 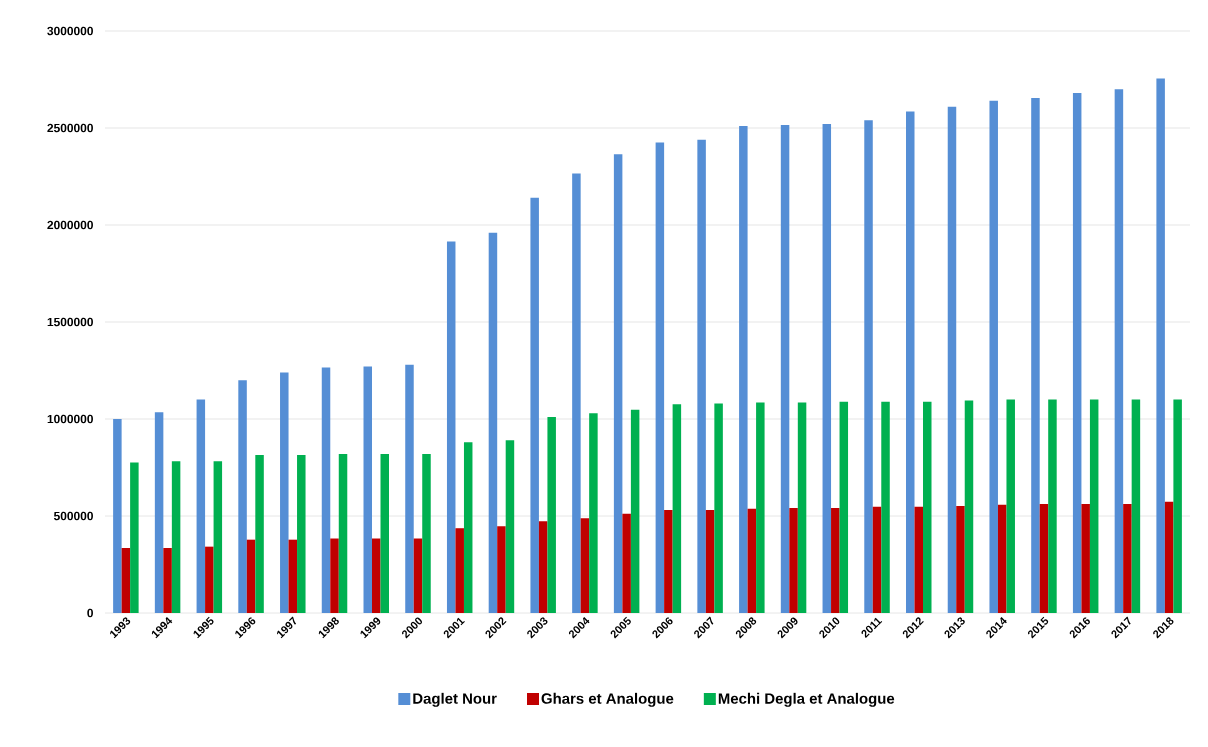 I want to click on y-tick-label: 1000000, so click(x=70, y=419).